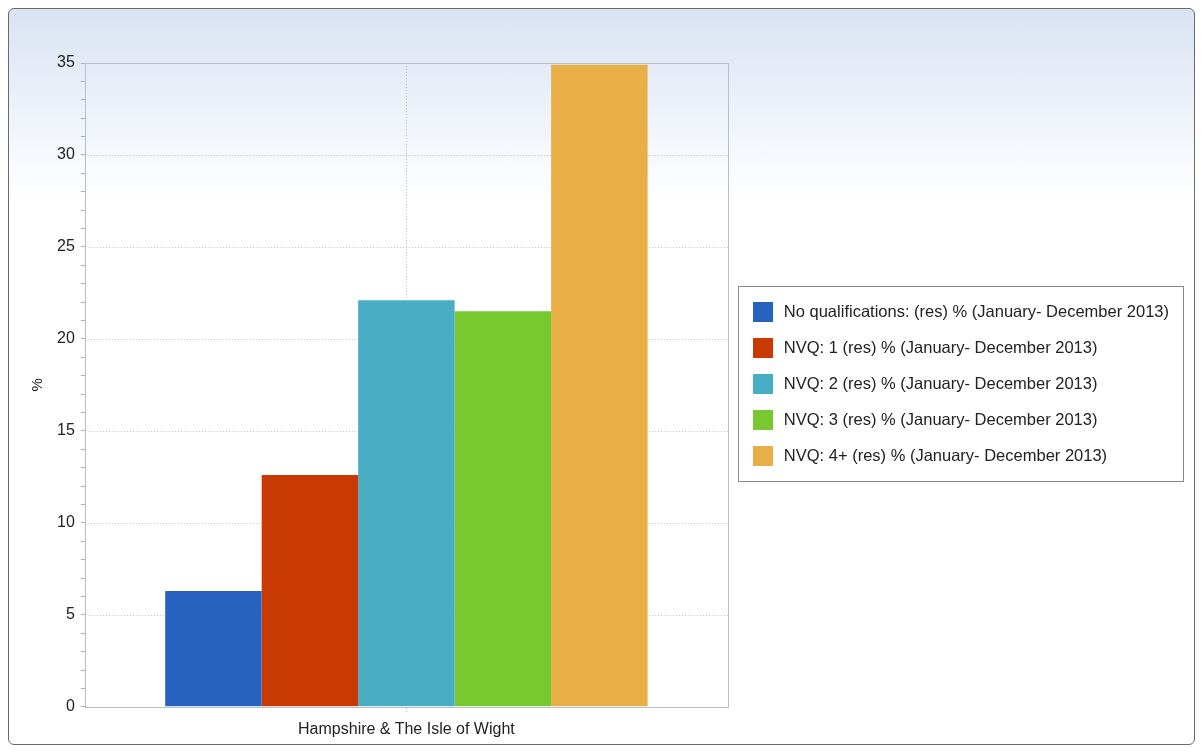 This screenshot has height=752, width=1203. I want to click on legend-label: No qualifications: (res) % (January- December 2013), so click(976, 311).